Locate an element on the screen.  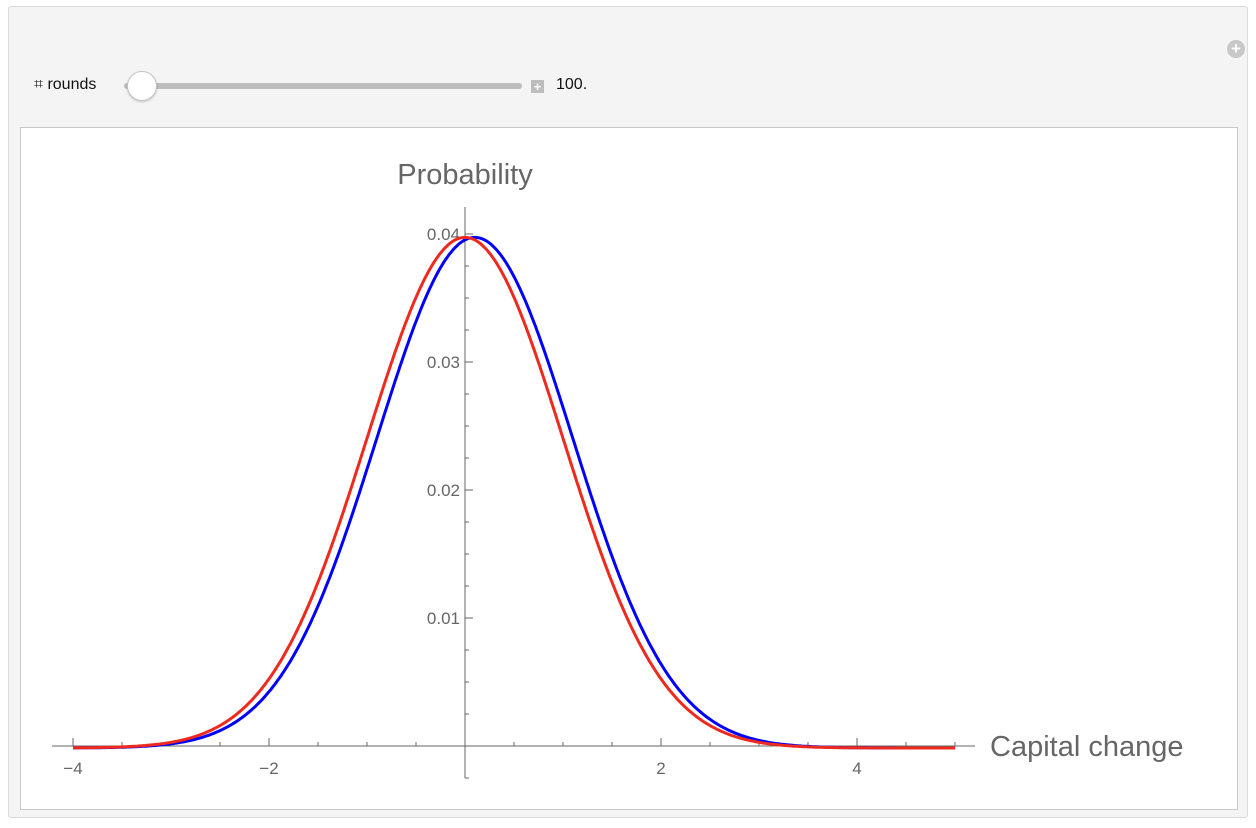
slider-thumb is located at coordinates (142, 86).